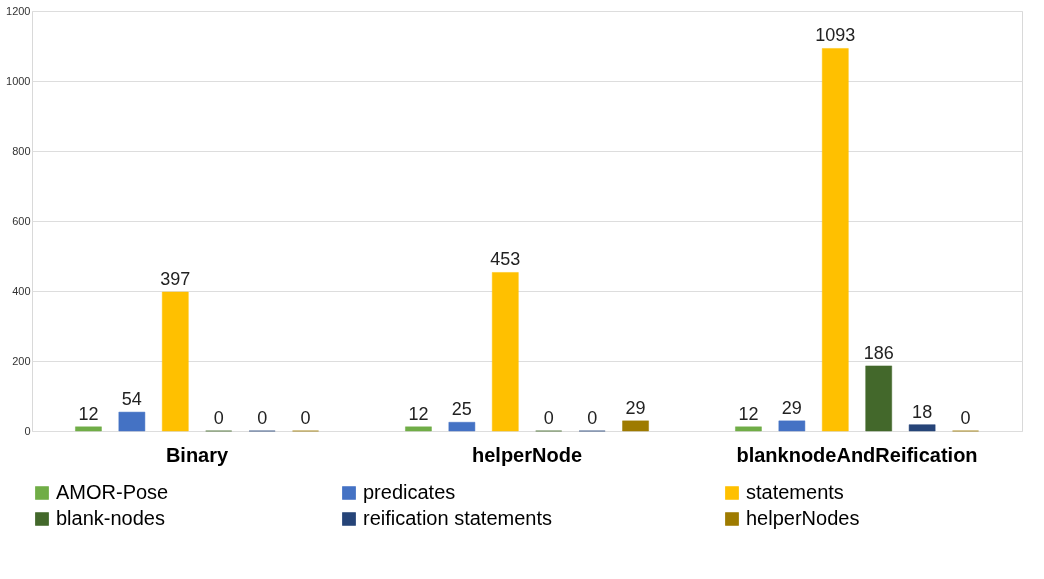 Image resolution: width=1044 pixels, height=579 pixels. I want to click on x-tick-label: blanknodeAndReification, so click(857, 454).